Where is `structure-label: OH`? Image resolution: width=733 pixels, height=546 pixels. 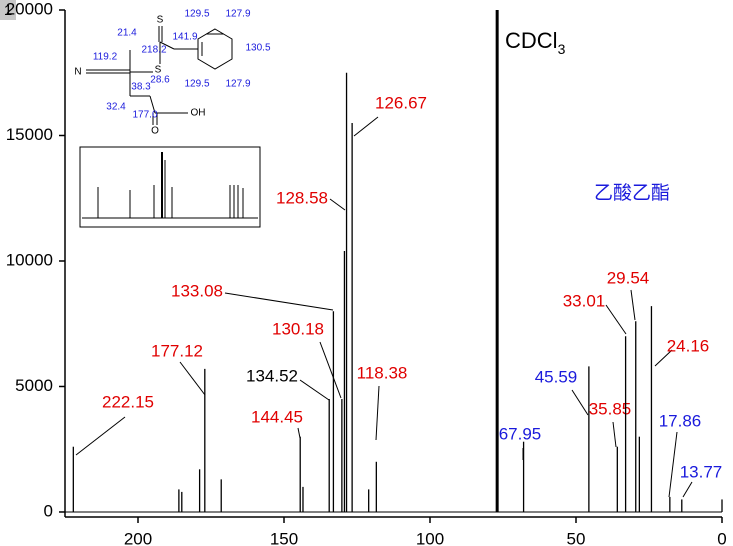 structure-label: OH is located at coordinates (198, 113).